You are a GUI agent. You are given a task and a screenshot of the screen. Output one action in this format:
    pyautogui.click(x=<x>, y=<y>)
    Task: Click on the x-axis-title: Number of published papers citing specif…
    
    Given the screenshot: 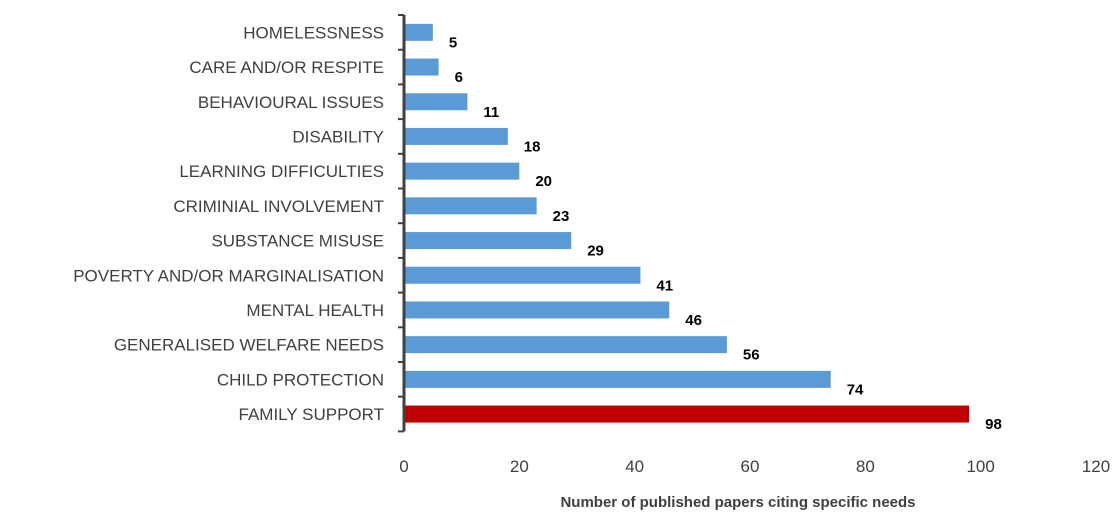 What is the action you would take?
    pyautogui.click(x=737, y=502)
    